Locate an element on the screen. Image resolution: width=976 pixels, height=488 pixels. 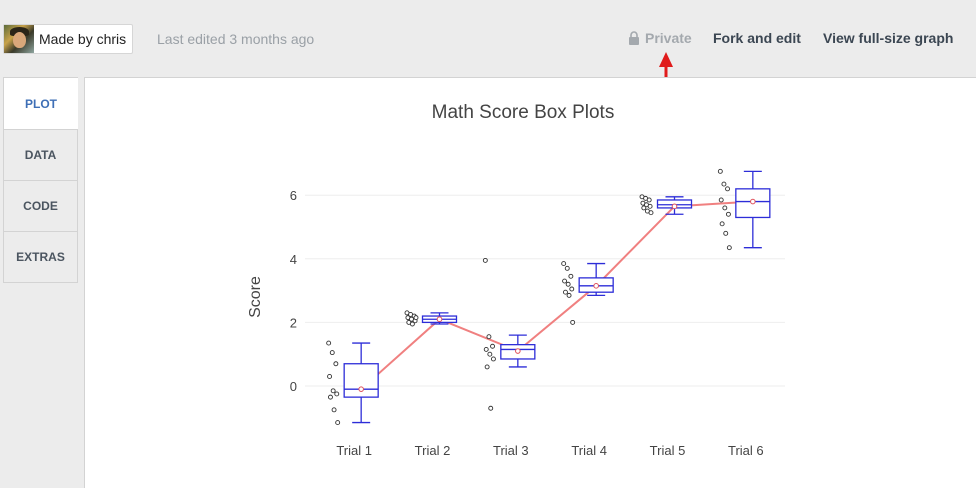
x-tick-label: Trial 1 is located at coordinates (354, 450).